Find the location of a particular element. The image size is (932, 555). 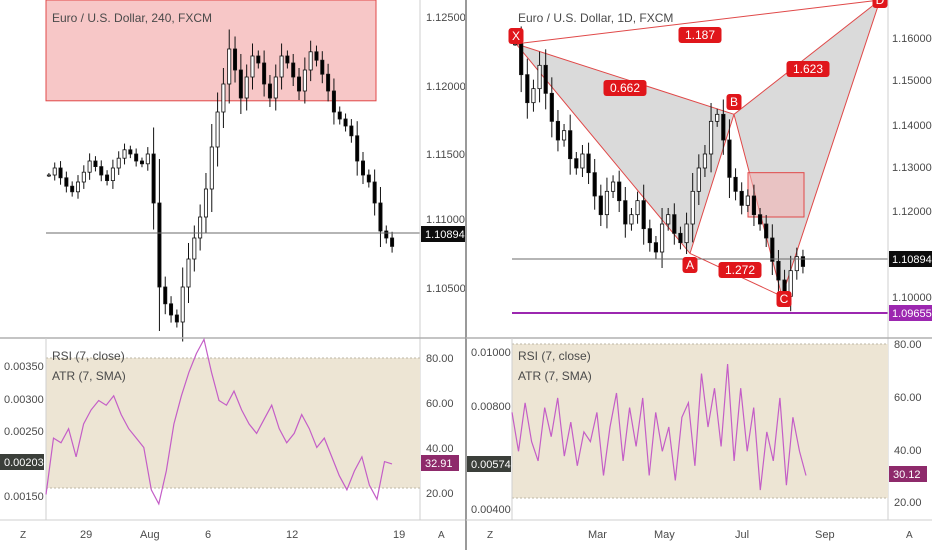

price-tick: 1.12000 is located at coordinates (446, 87).